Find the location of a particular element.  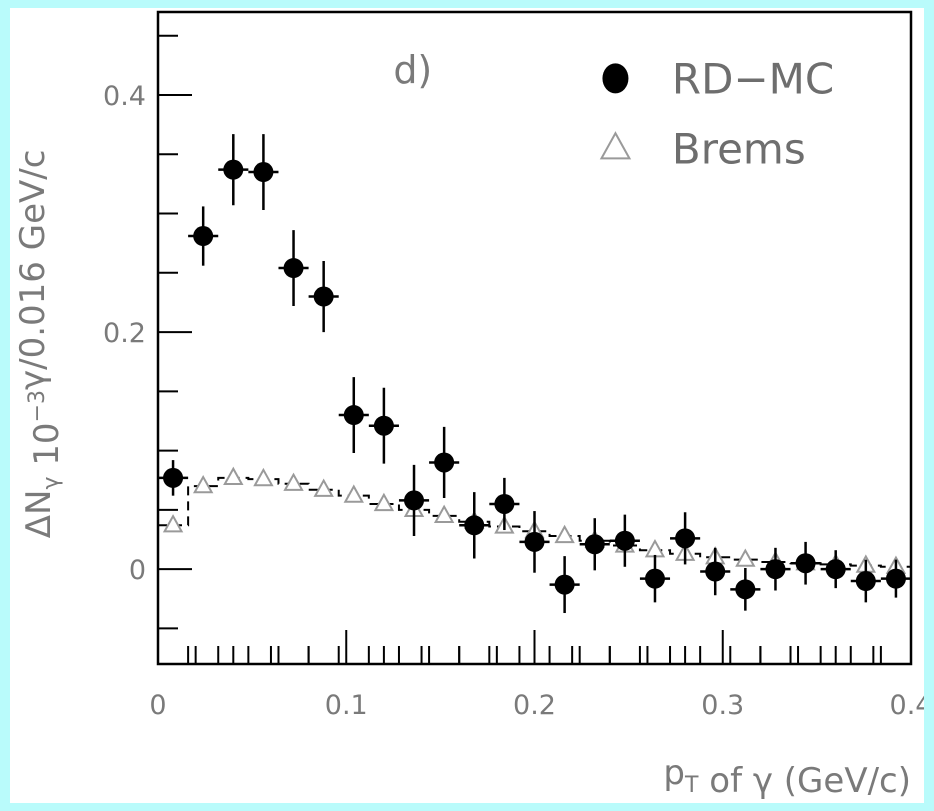

x-tick-label: 0.3 is located at coordinates (722, 705).